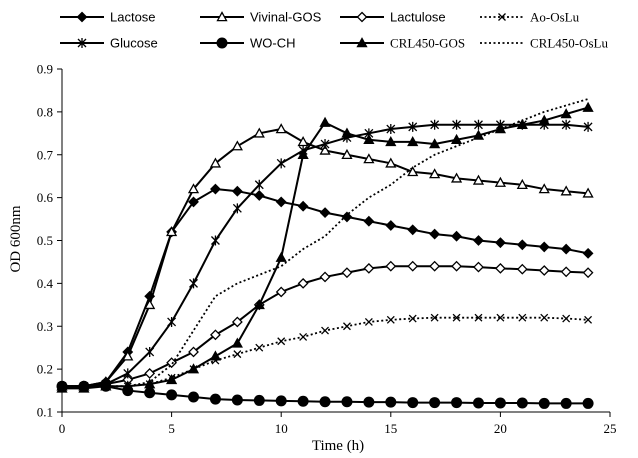 This screenshot has height=458, width=638. What do you see at coordinates (500, 428) in the screenshot?
I see `x-tick-label: 20` at bounding box center [500, 428].